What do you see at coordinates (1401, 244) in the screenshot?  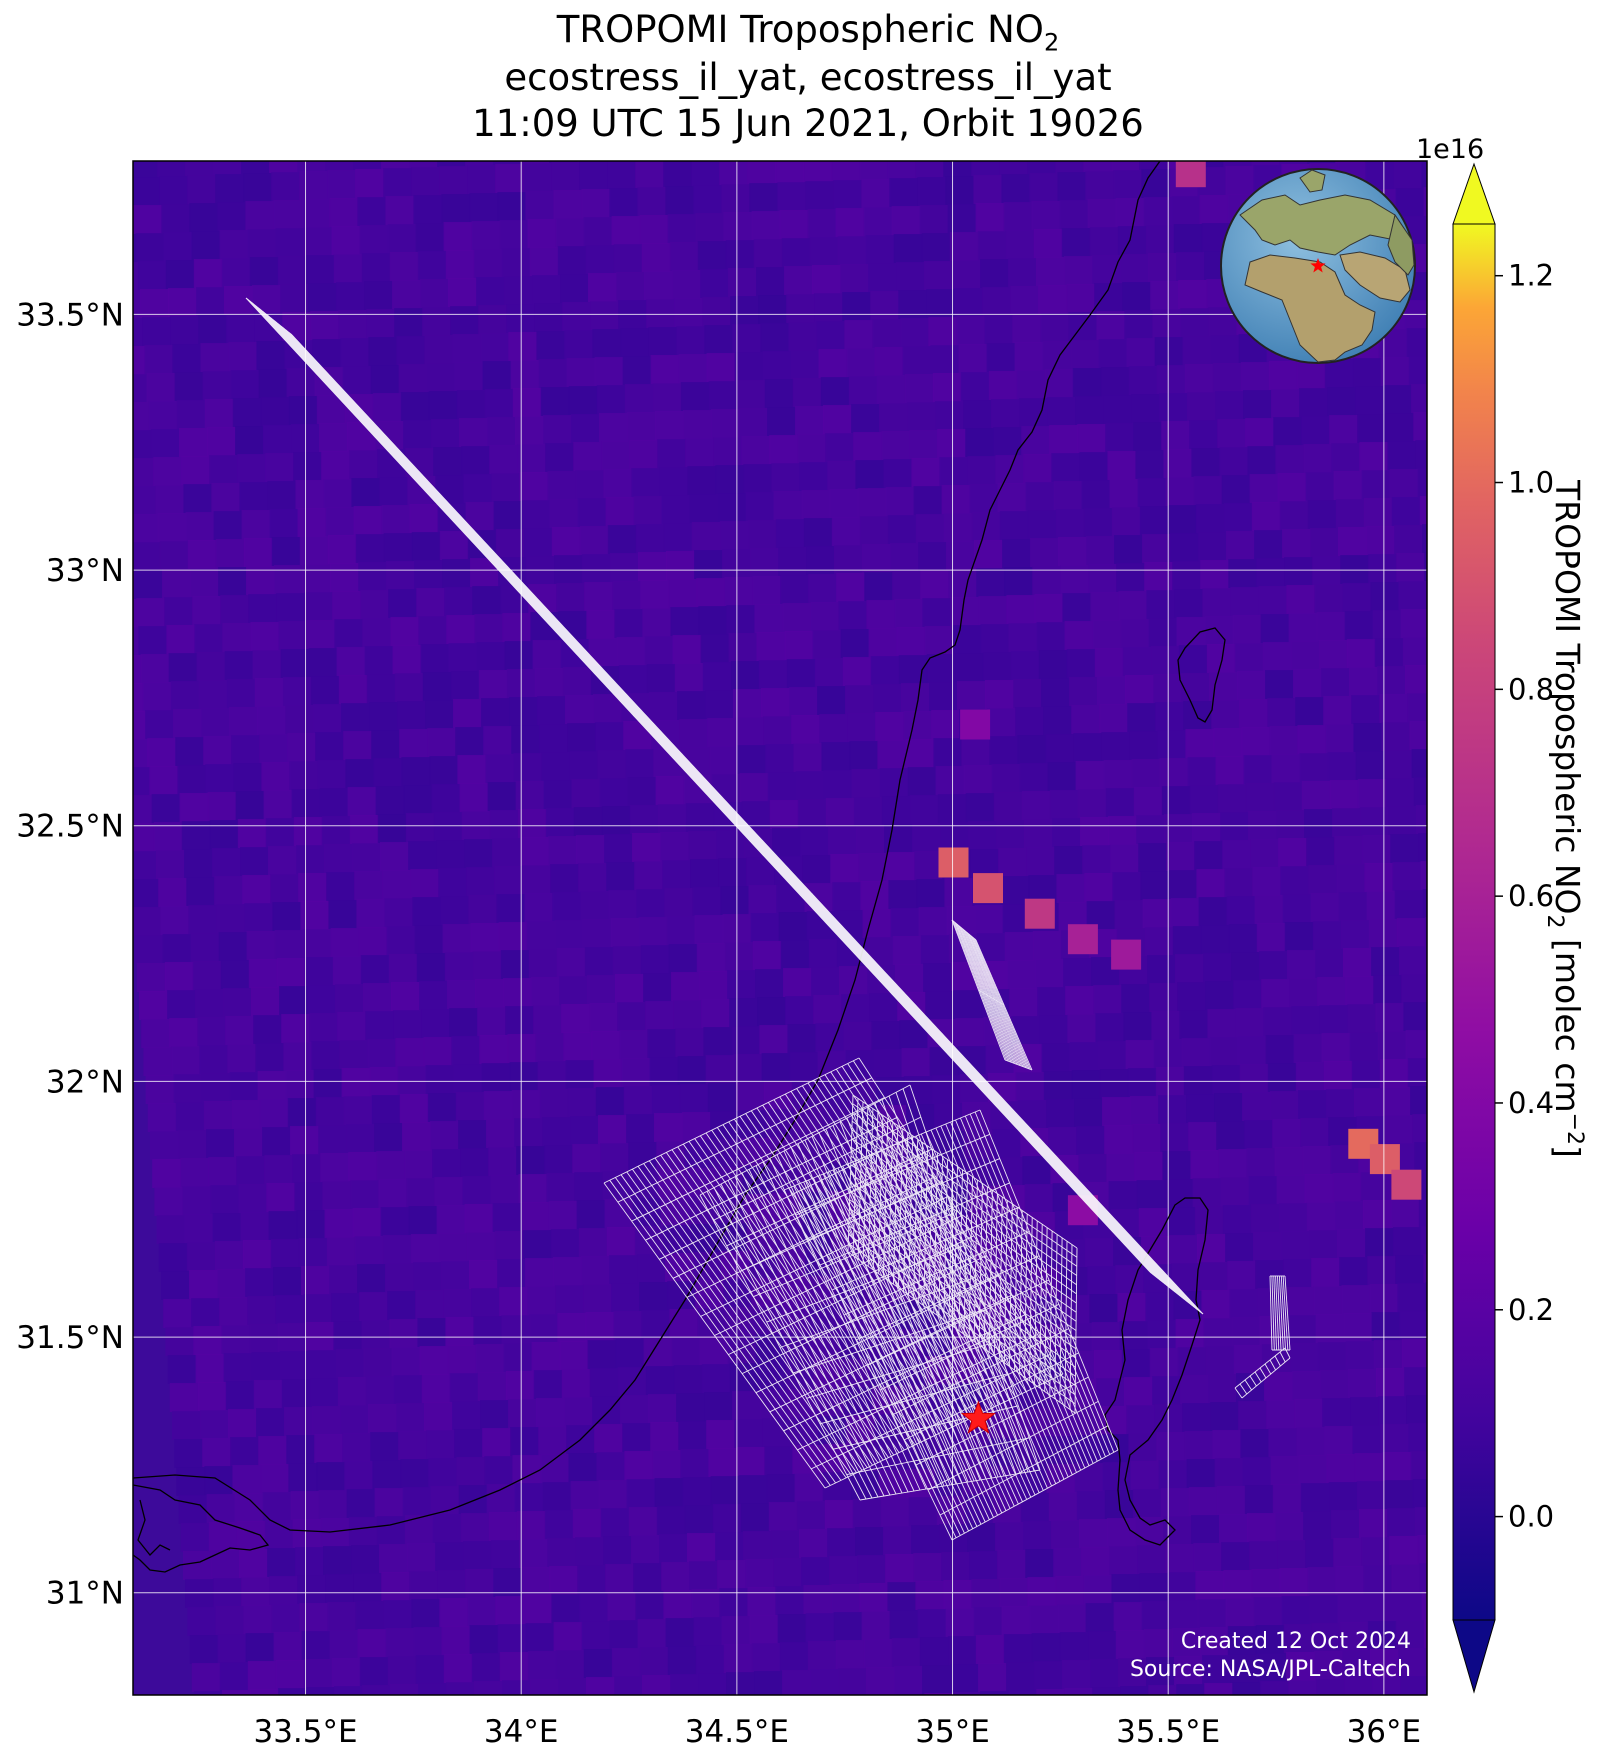 I see `globe-asia-edge` at bounding box center [1401, 244].